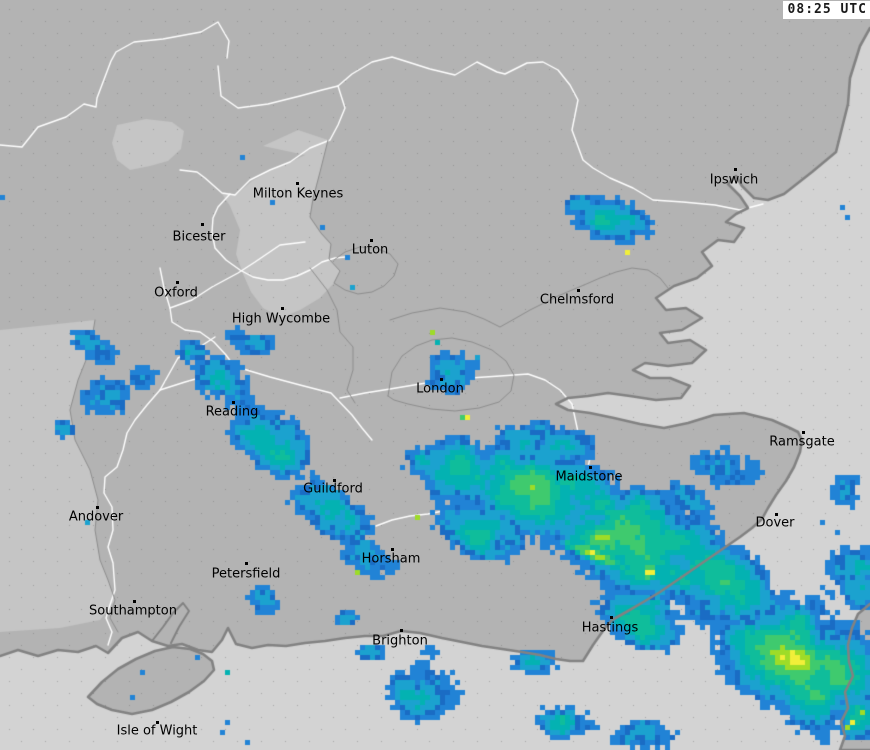 This screenshot has width=870, height=750. What do you see at coordinates (826, 10) in the screenshot?
I see `timestamp-badge: 08:25 UTC` at bounding box center [826, 10].